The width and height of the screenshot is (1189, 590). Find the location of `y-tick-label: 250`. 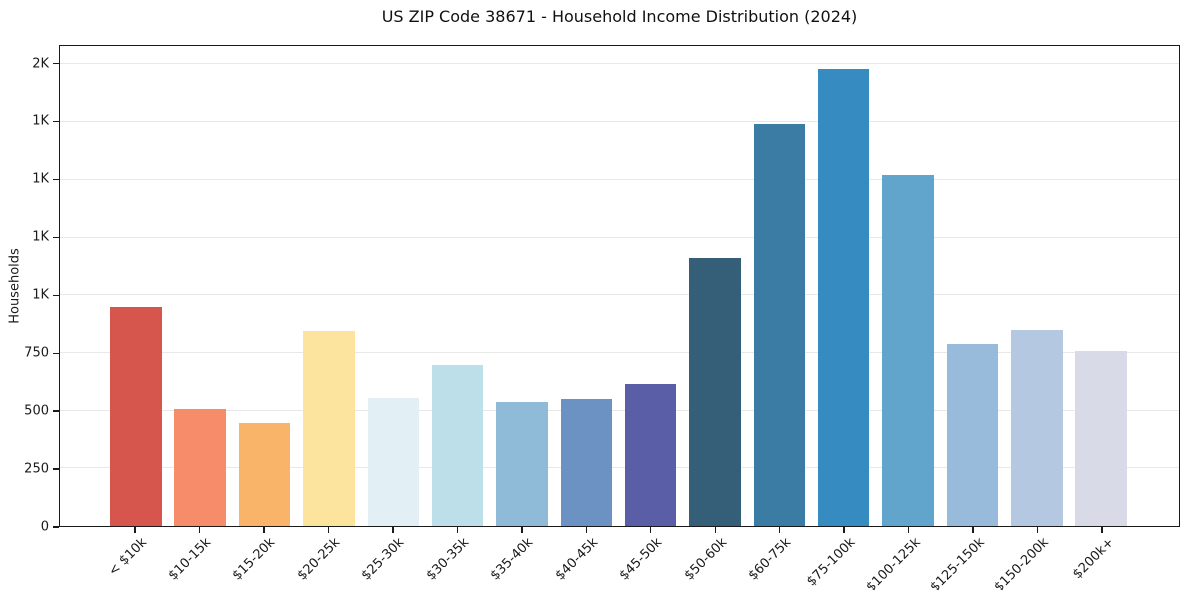

y-tick-label: 250 is located at coordinates (36, 469).